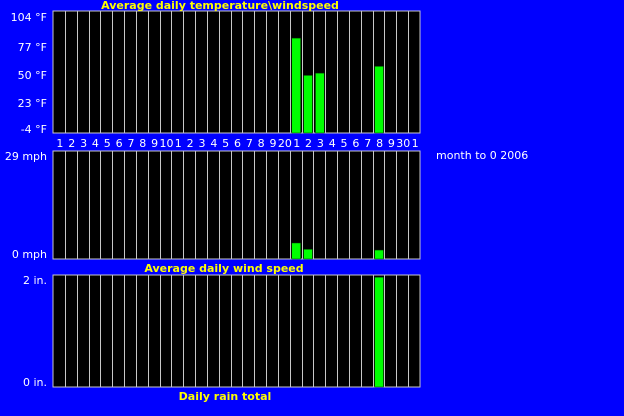 Image resolution: width=624 pixels, height=416 pixels. I want to click on temperature-y-tick-label: 77 °F, so click(32, 47).